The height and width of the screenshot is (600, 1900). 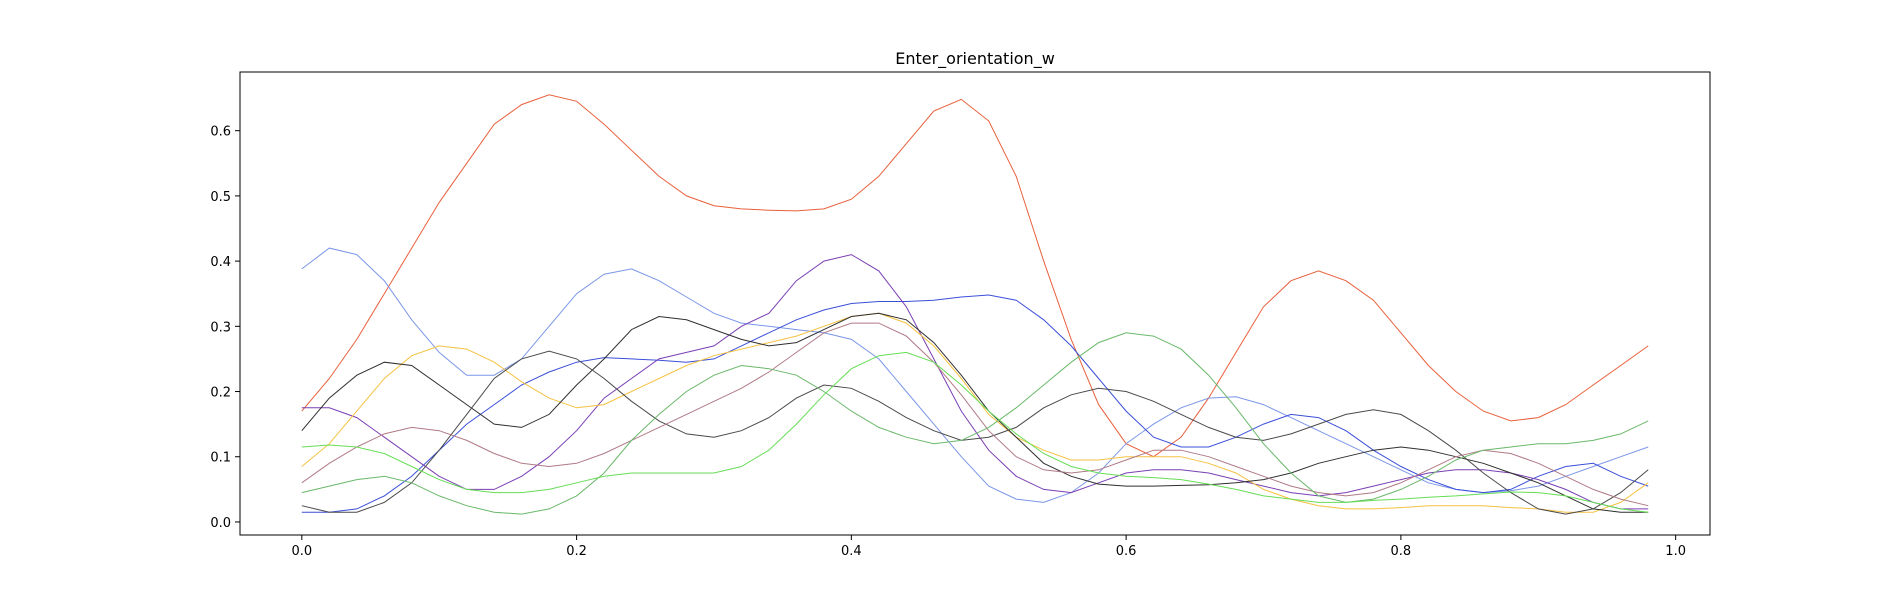 What do you see at coordinates (975, 59) in the screenshot?
I see `chart-title: Enter_orientation_w` at bounding box center [975, 59].